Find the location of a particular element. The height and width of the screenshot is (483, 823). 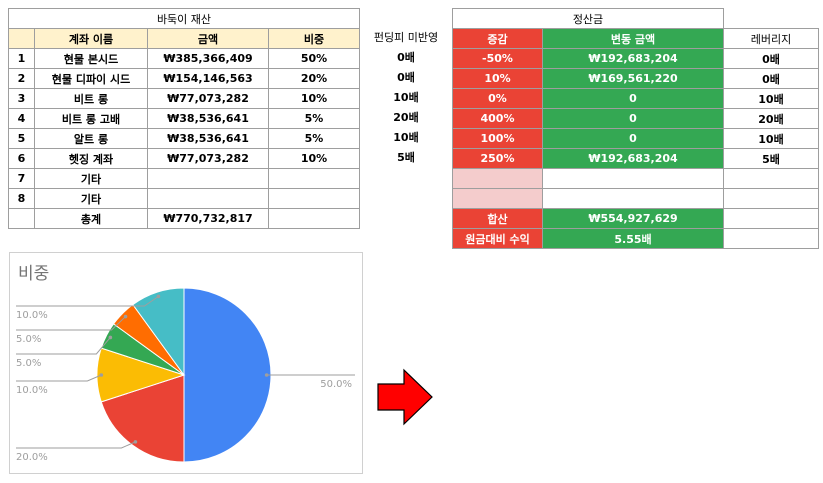

row-number: 6 is located at coordinates (21, 158).